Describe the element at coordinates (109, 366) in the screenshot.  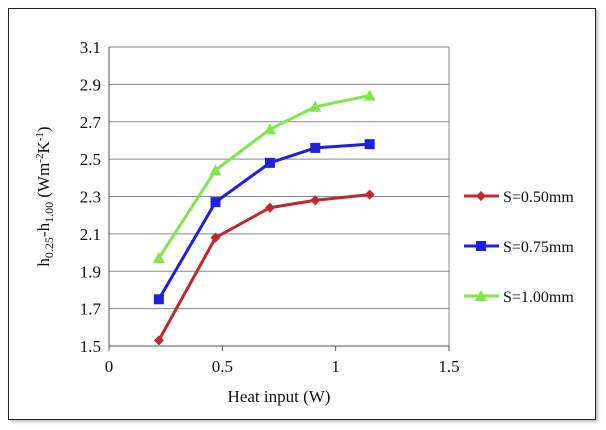
I see `x-tick-label: 0` at that location.